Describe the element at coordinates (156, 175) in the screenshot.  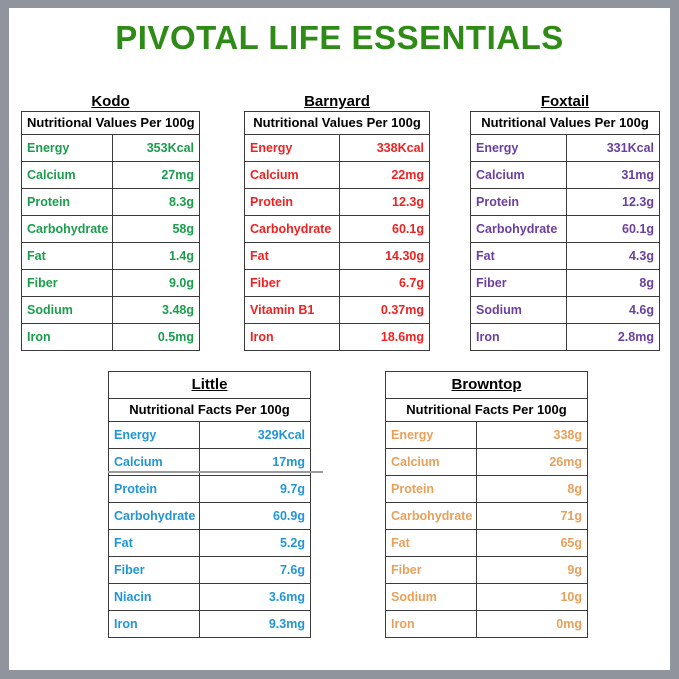
I see `nutrient-value: 27mg` at that location.